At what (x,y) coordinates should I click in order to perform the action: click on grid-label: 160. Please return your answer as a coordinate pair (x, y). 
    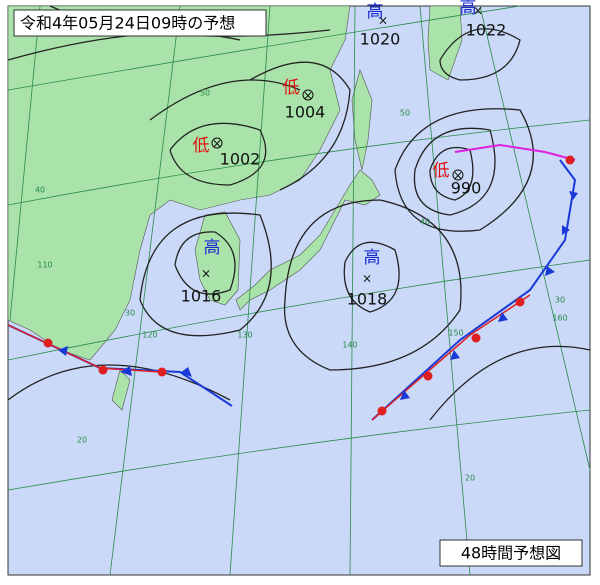
    Looking at the image, I should click on (559, 318).